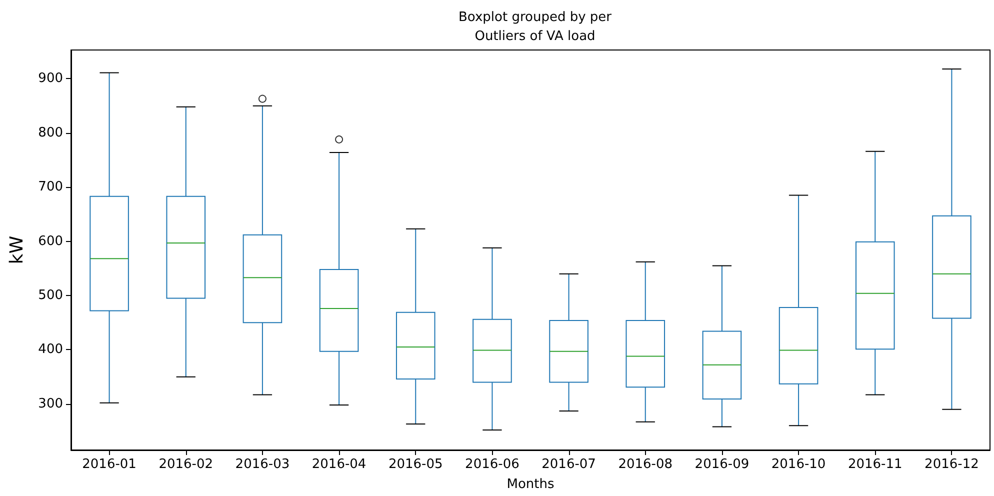 This screenshot has width=994, height=496. I want to click on y-tick-label: 600, so click(50, 241).